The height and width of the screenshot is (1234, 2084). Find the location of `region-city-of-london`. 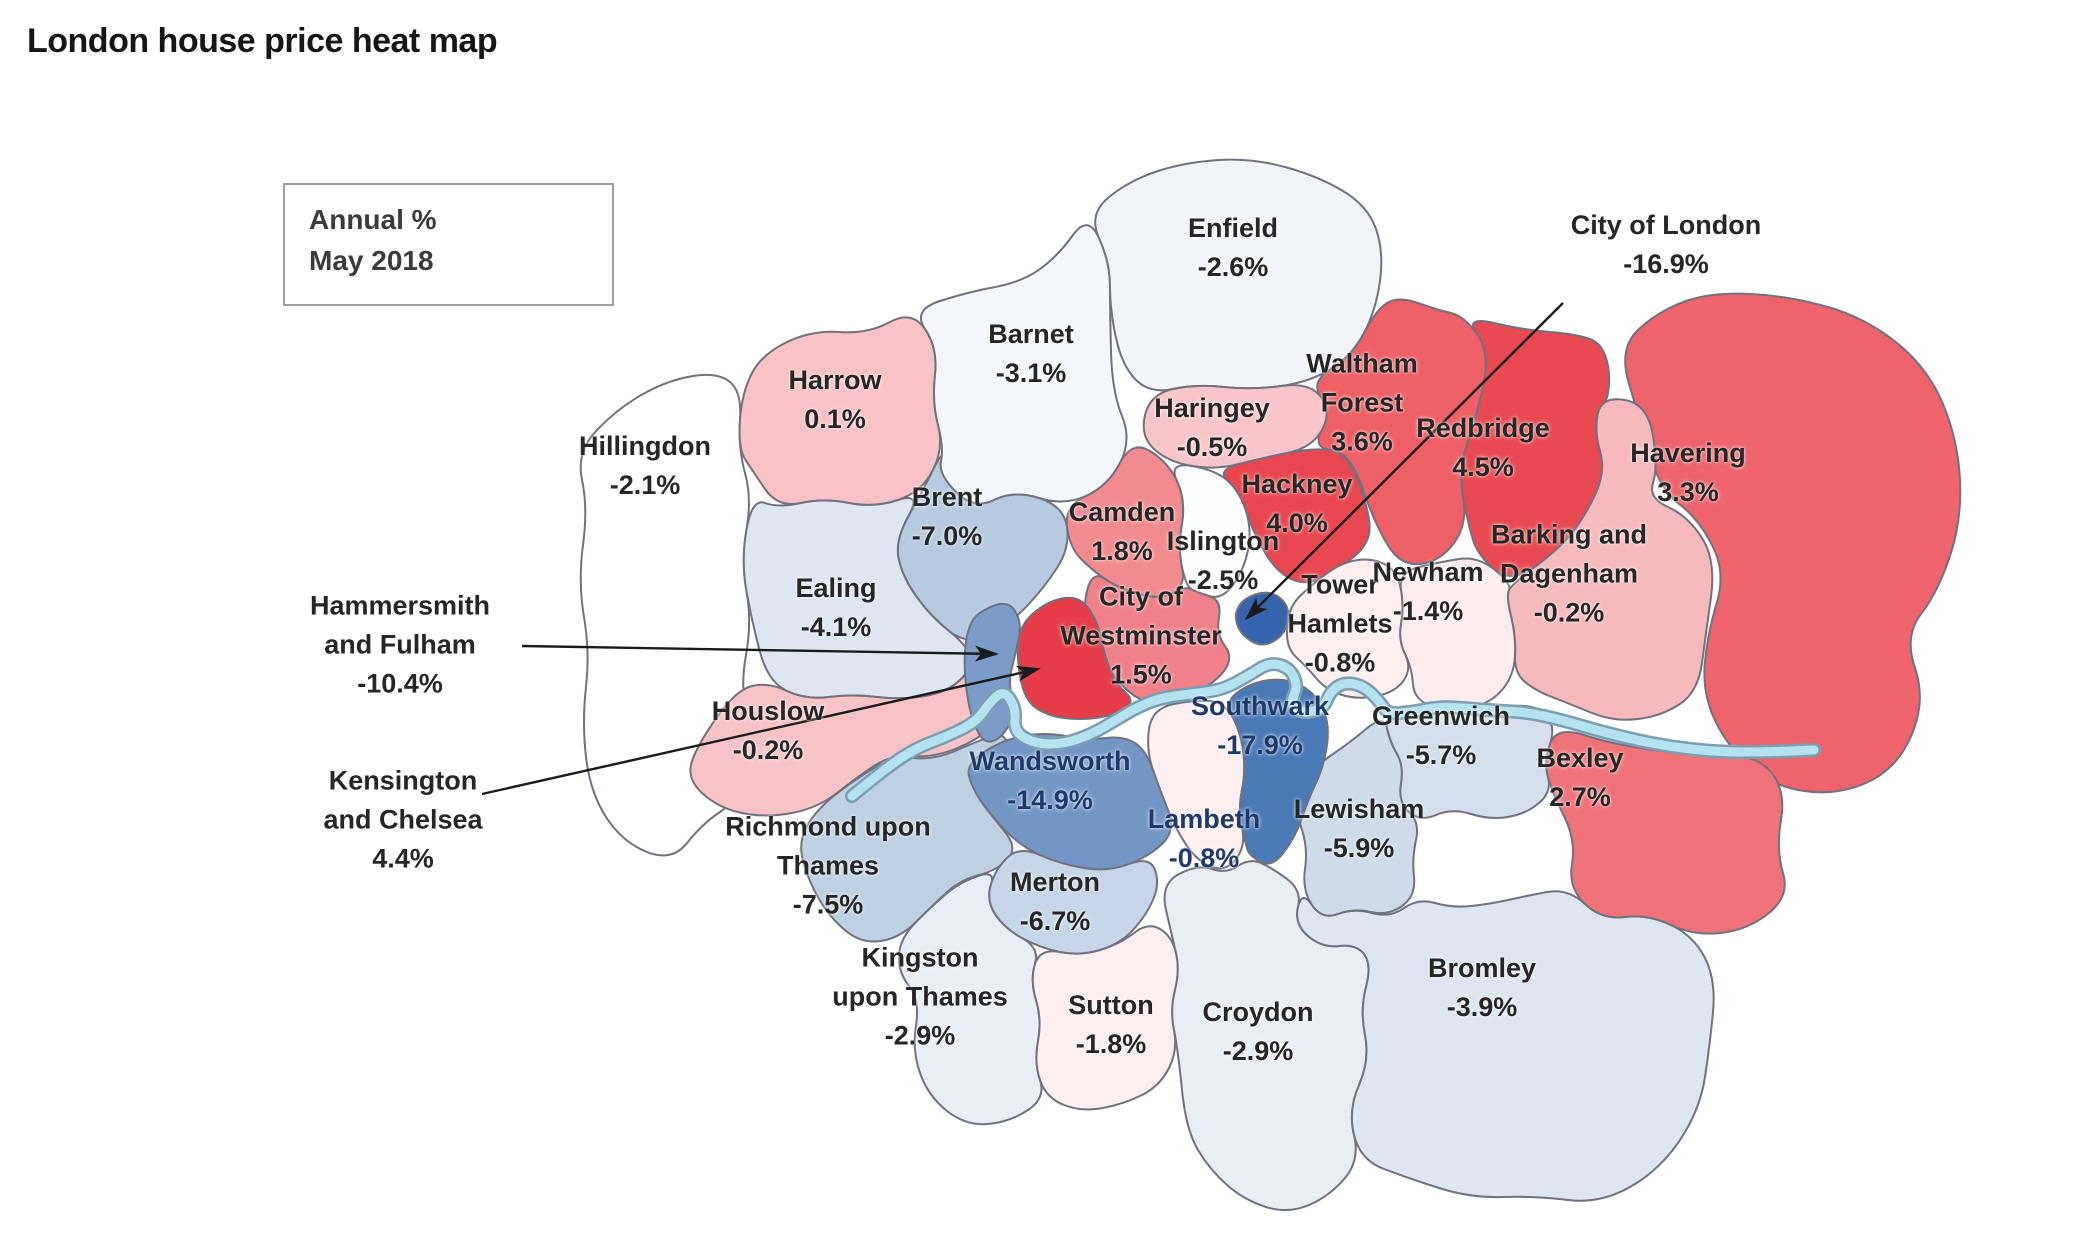

region-city-of-london is located at coordinates (1262, 618).